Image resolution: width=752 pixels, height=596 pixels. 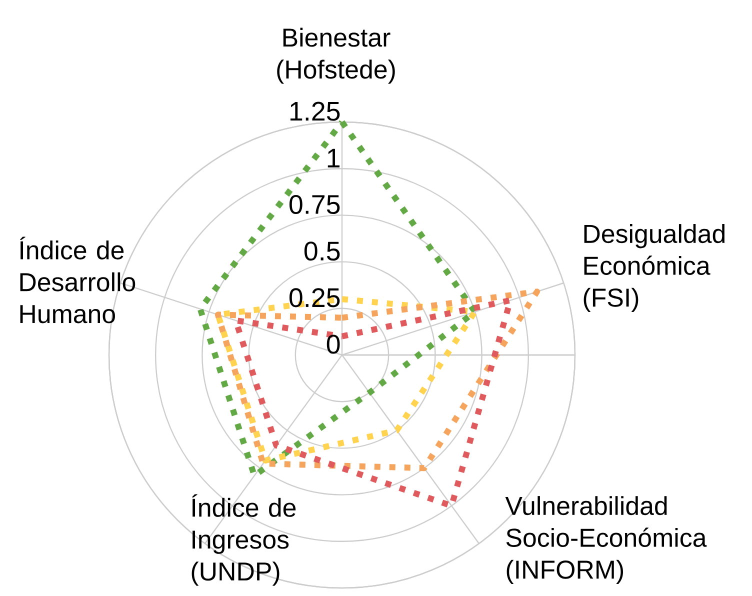 I want to click on spoke-label: Desigualdad Económica (FSI), so click(x=654, y=268).